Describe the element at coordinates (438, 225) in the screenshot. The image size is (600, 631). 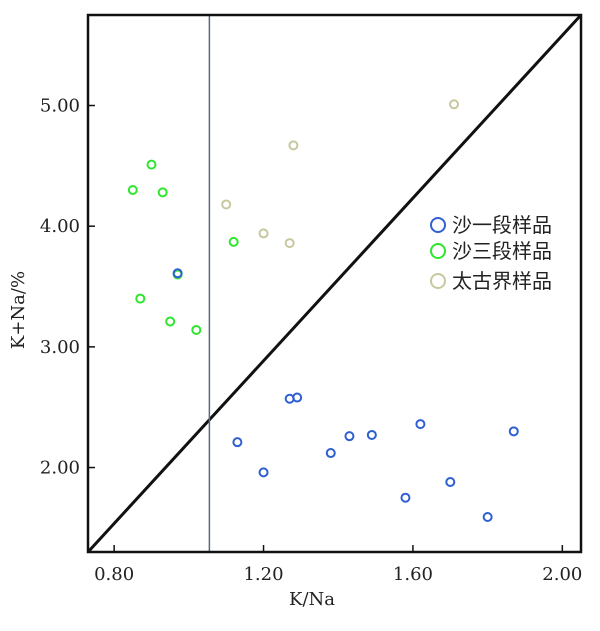
I see `legend-marker-sha1` at that location.